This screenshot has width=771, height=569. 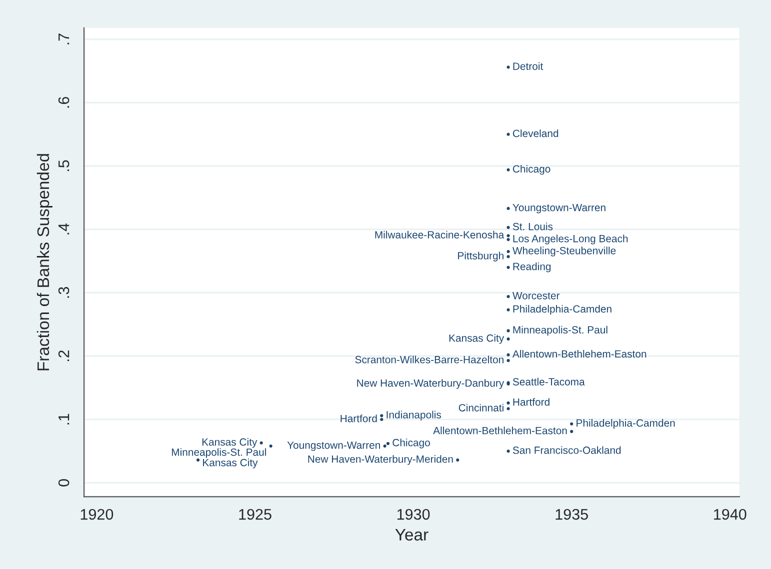 What do you see at coordinates (730, 514) in the screenshot?
I see `x-tick-label: 1940` at bounding box center [730, 514].